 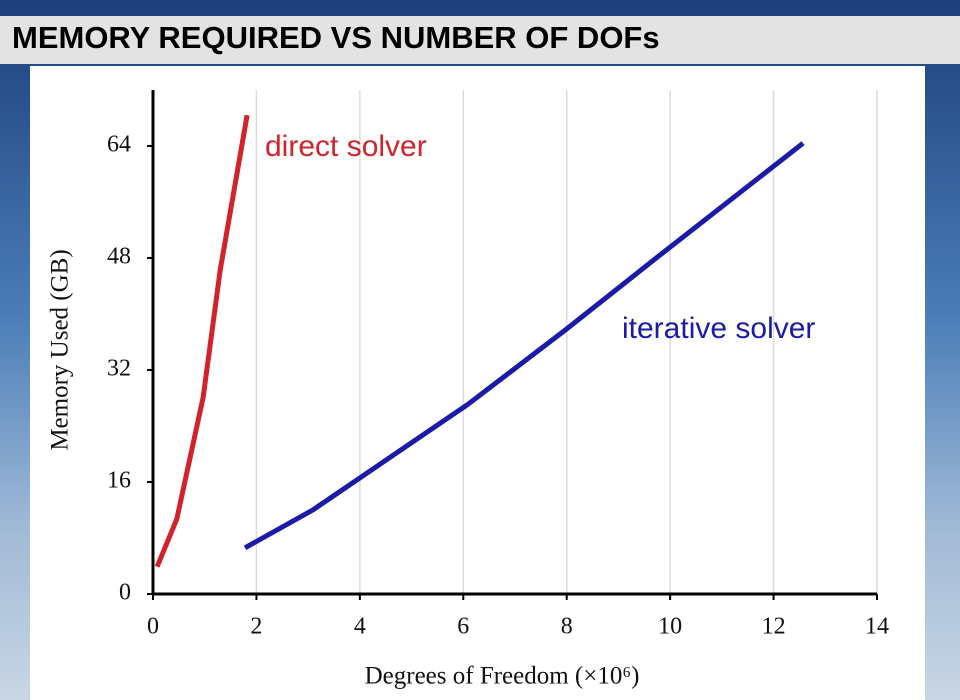 What do you see at coordinates (202, 341) in the screenshot?
I see `line` at bounding box center [202, 341].